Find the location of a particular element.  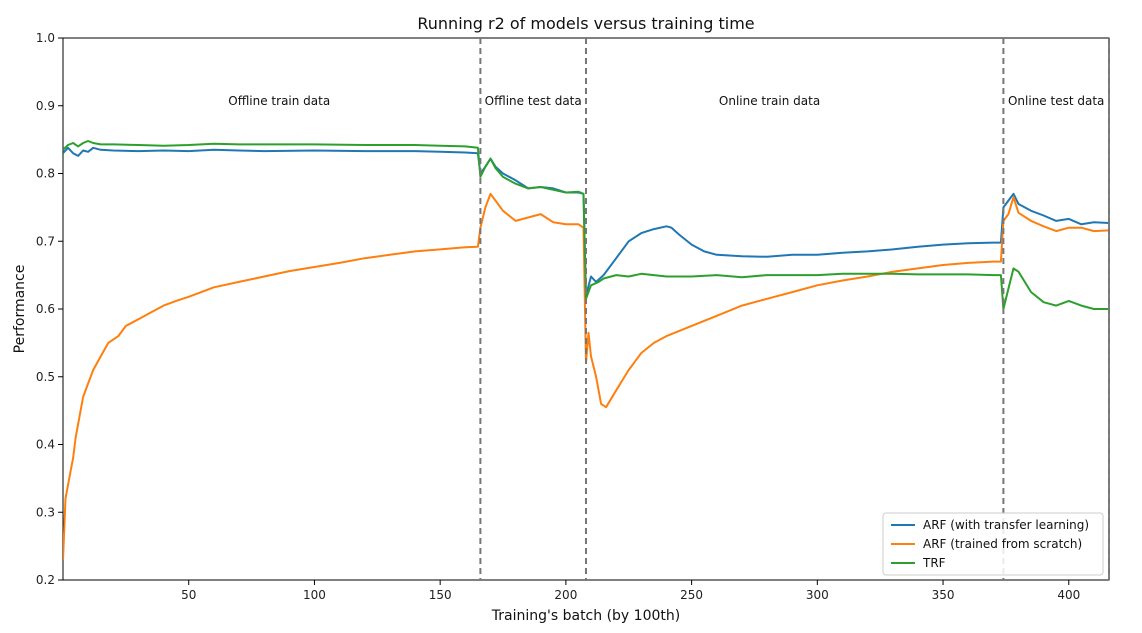

x-axis-label: Training's batch (by 100th) is located at coordinates (585, 616).